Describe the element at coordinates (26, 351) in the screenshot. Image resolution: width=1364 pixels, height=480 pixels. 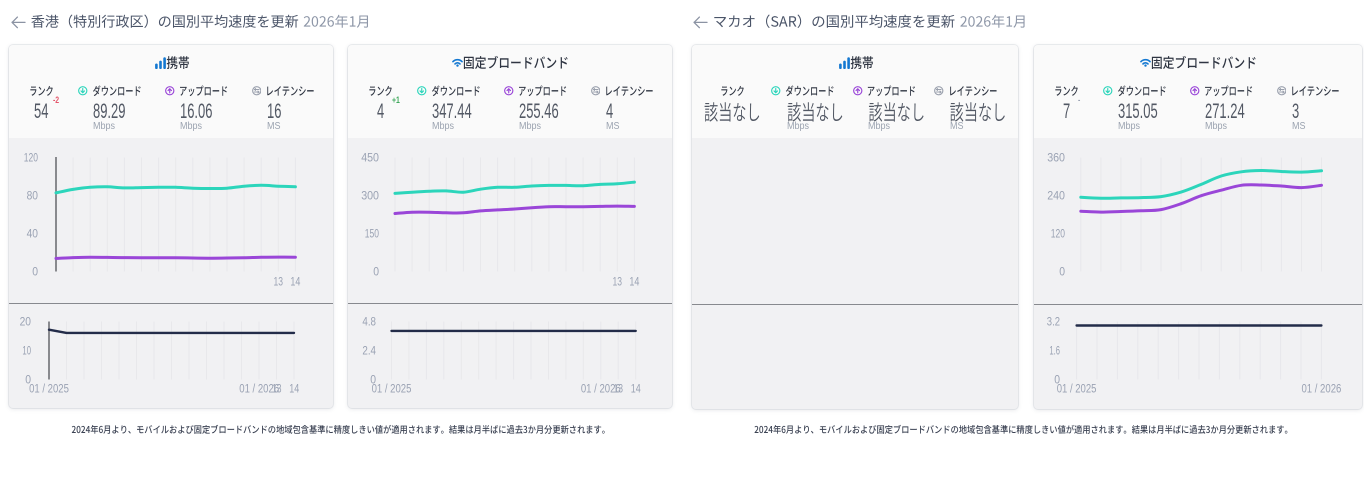
I see `svg-text: 10` at that location.